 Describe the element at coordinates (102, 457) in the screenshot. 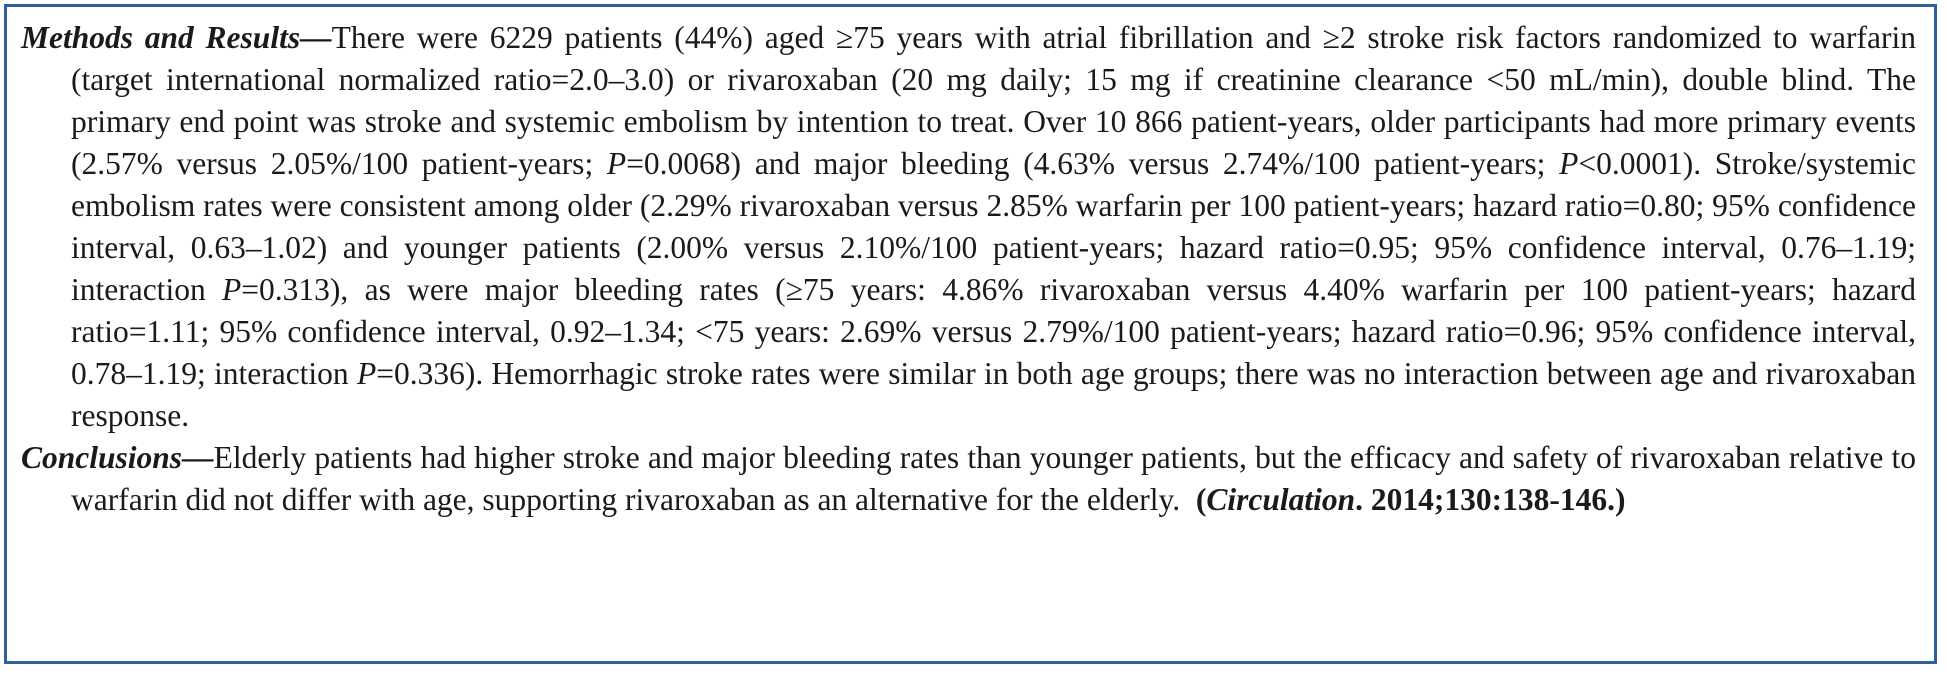

I see `conclusions-heading: Conclusions` at that location.